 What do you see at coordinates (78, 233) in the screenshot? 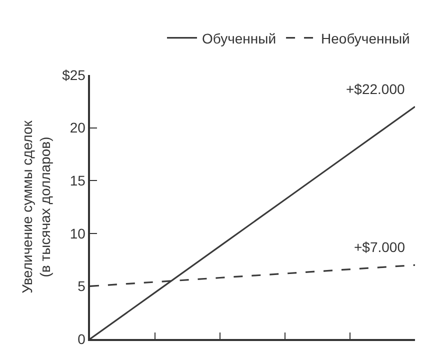
I see `y-tick-label: 10` at bounding box center [78, 233].